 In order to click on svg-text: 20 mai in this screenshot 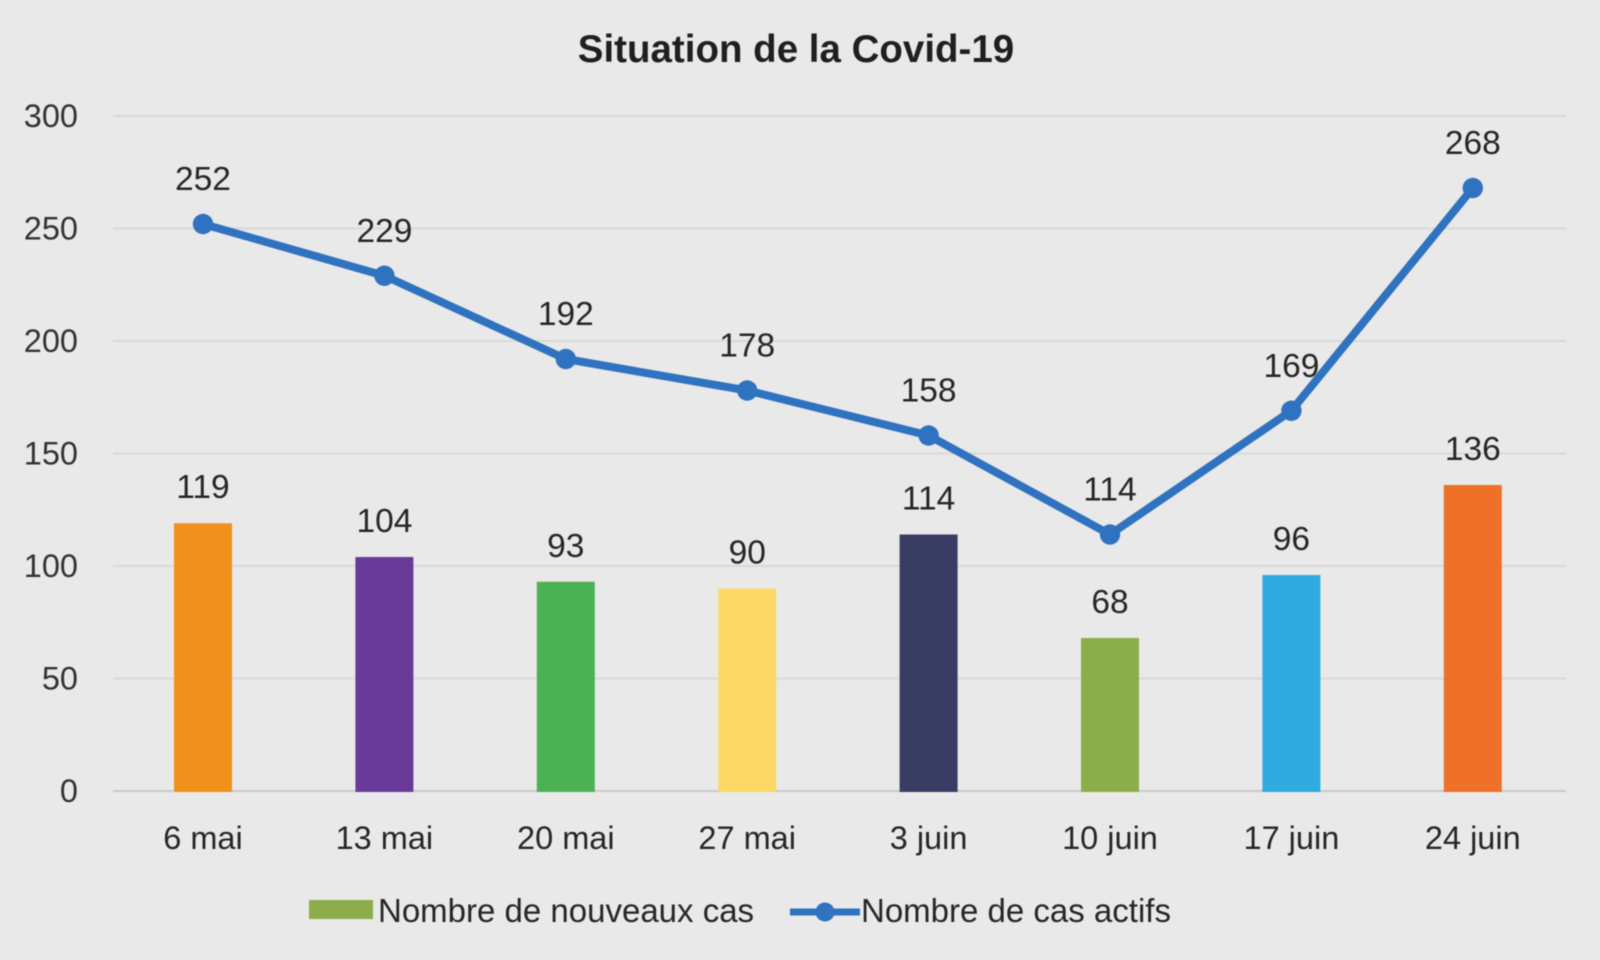, I will do `click(566, 838)`.